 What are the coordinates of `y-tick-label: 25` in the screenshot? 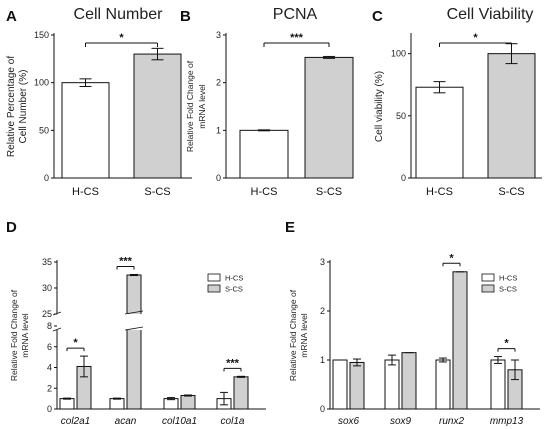 It's located at (47, 314).